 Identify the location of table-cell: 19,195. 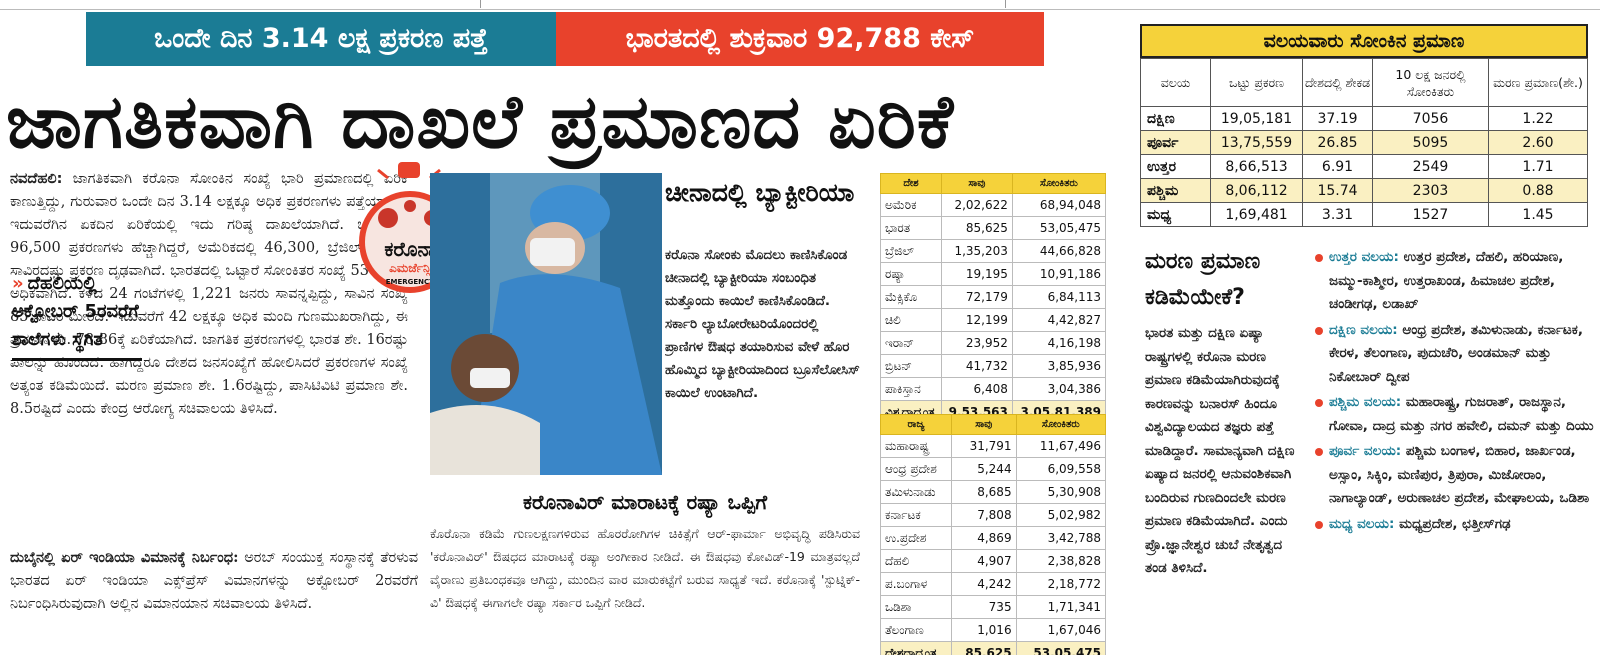
(976, 274).